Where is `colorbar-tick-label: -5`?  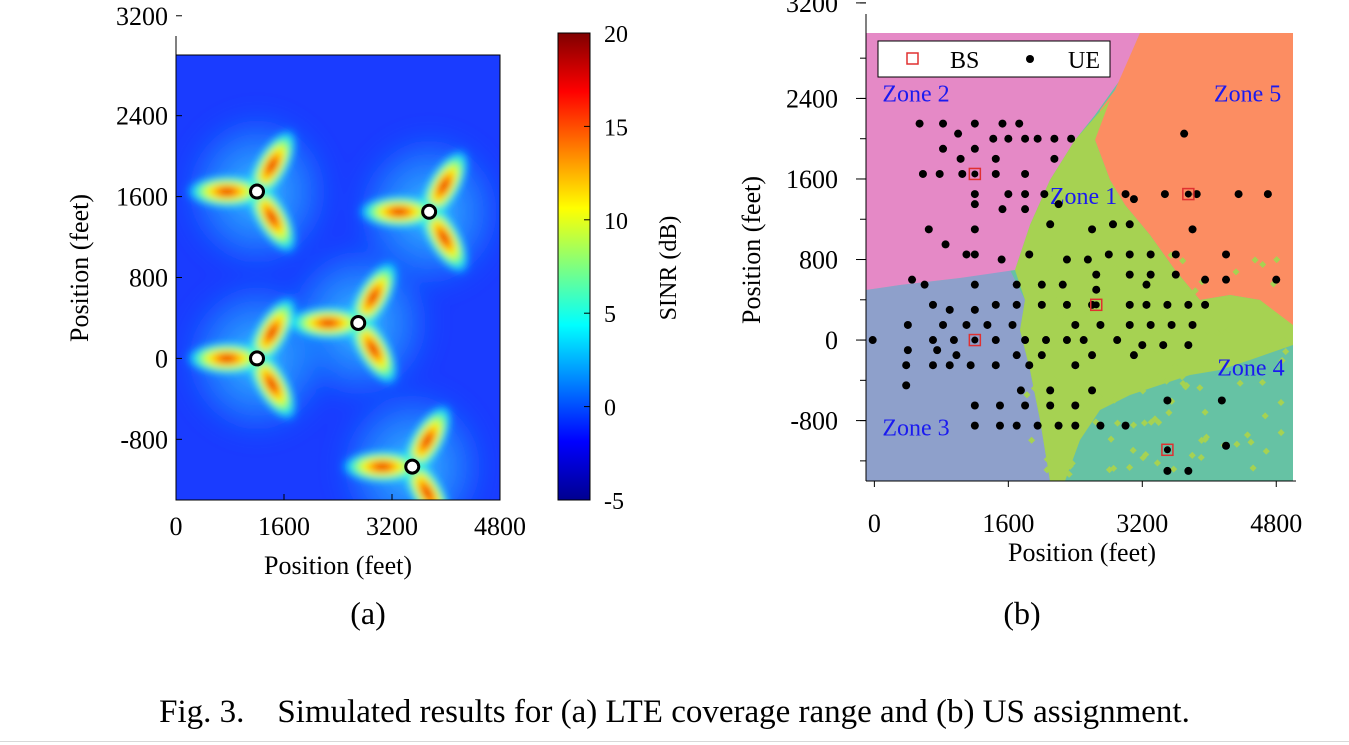 colorbar-tick-label: -5 is located at coordinates (614, 502).